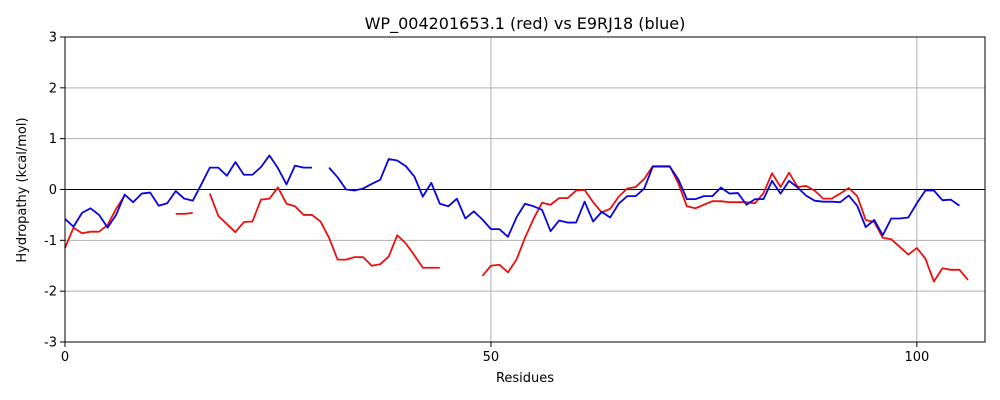 The width and height of the screenshot is (1000, 400). I want to click on y-axis-label: Hydropathy (kcal/mol), so click(22, 189).